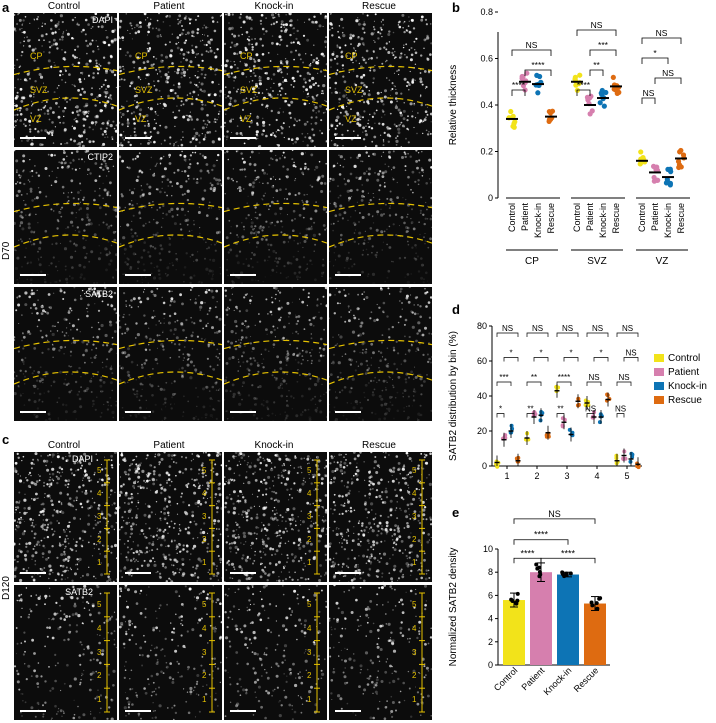 The image size is (716, 723). I want to click on scale-bar, so click(33, 412).